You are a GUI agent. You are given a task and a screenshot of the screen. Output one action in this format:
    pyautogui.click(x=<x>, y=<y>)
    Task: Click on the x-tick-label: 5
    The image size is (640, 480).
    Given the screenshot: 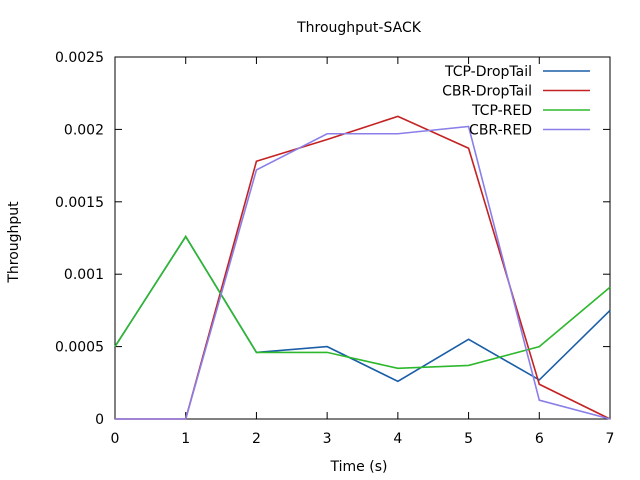 What is the action you would take?
    pyautogui.click(x=468, y=439)
    